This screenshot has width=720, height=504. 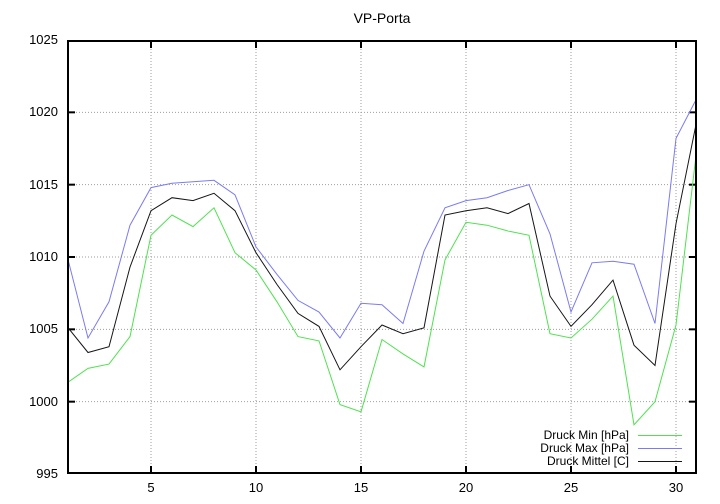 I want to click on legend-item-druck-mittel: Druck Mittel [C], so click(x=611, y=461).